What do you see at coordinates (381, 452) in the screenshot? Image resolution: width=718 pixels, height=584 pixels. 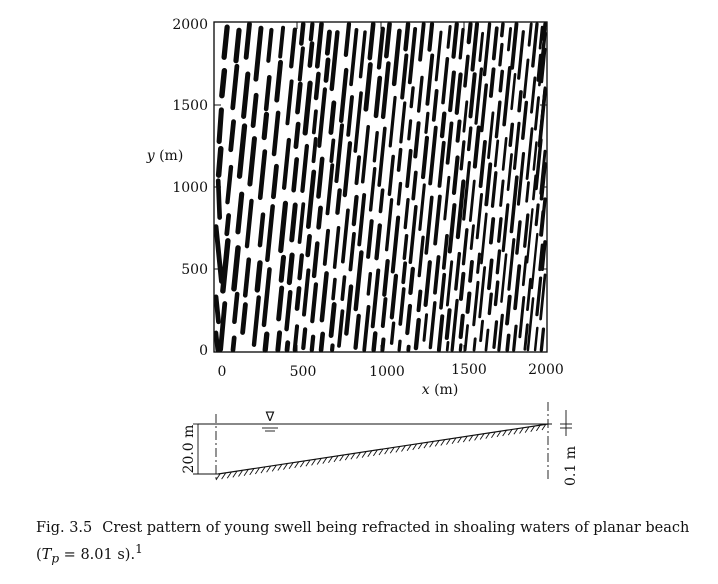 I see `seabed-hatching` at bounding box center [381, 452].